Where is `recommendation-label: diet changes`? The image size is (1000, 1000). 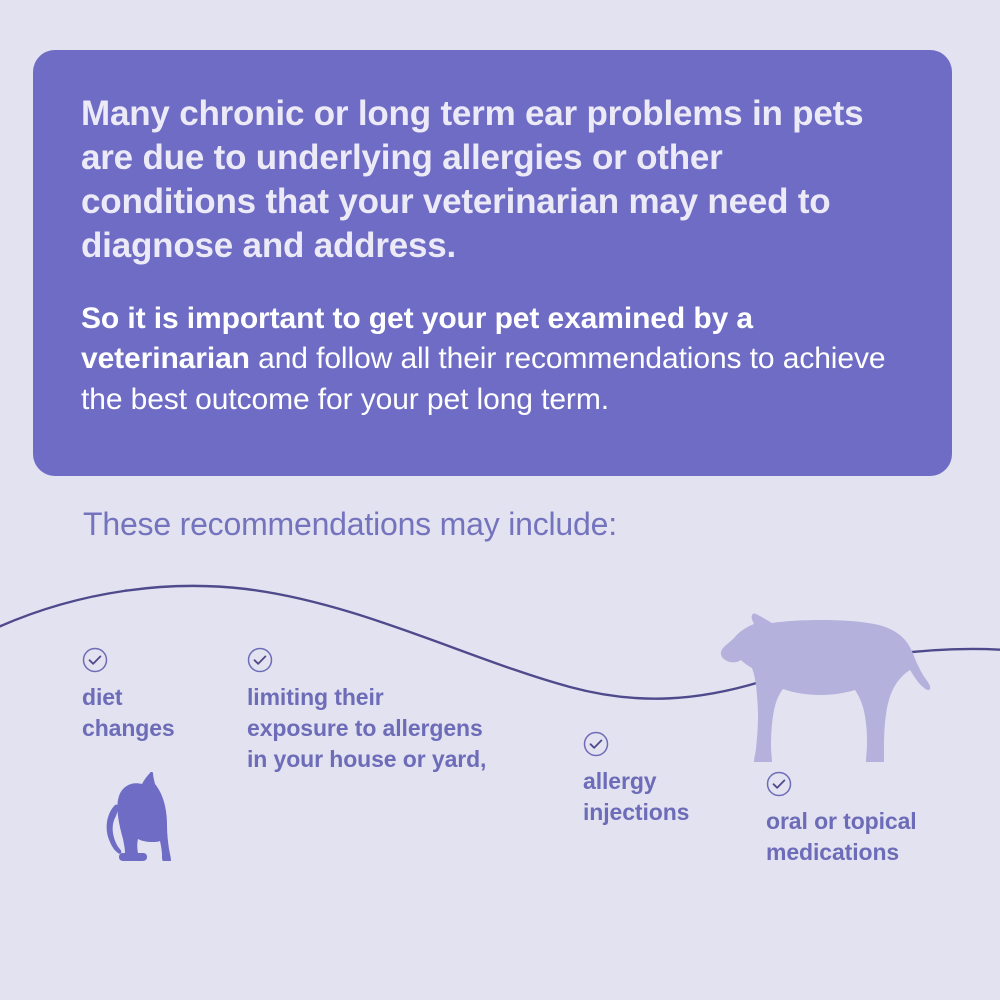
recommendation-label: diet changes is located at coordinates (128, 713).